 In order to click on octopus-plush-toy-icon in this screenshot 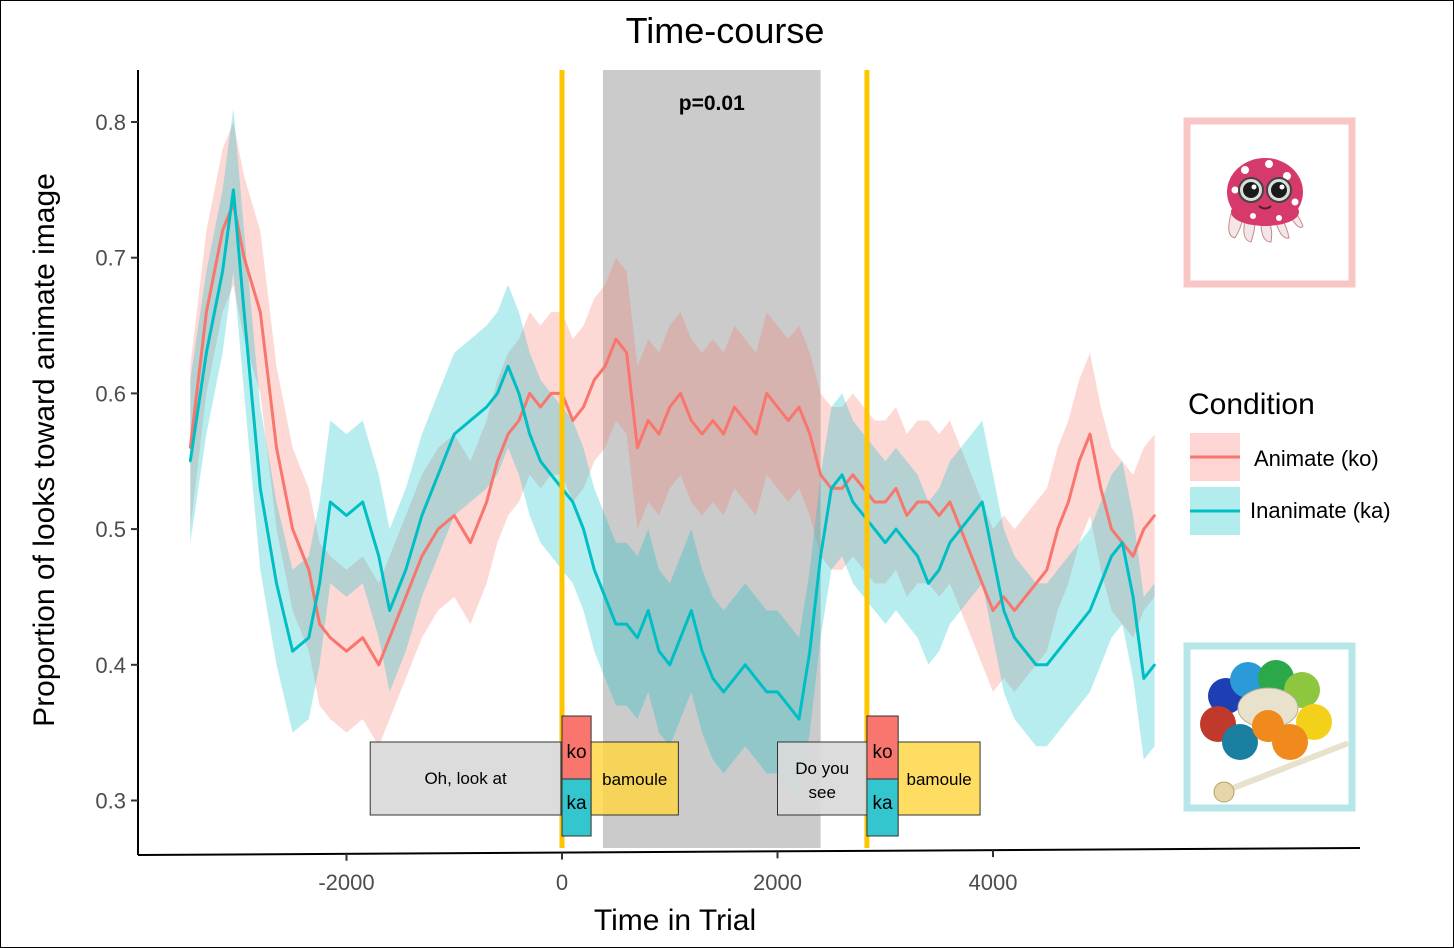, I will do `click(1269, 202)`.